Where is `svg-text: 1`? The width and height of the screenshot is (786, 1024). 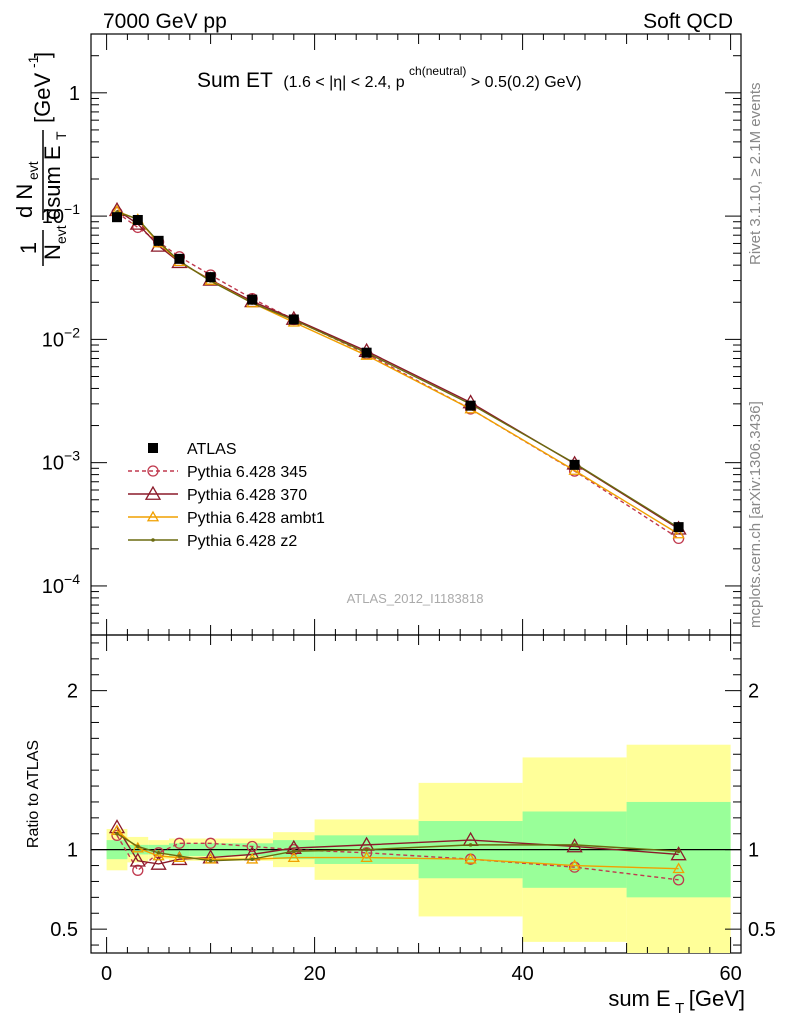 svg-text: 1 is located at coordinates (28, 248).